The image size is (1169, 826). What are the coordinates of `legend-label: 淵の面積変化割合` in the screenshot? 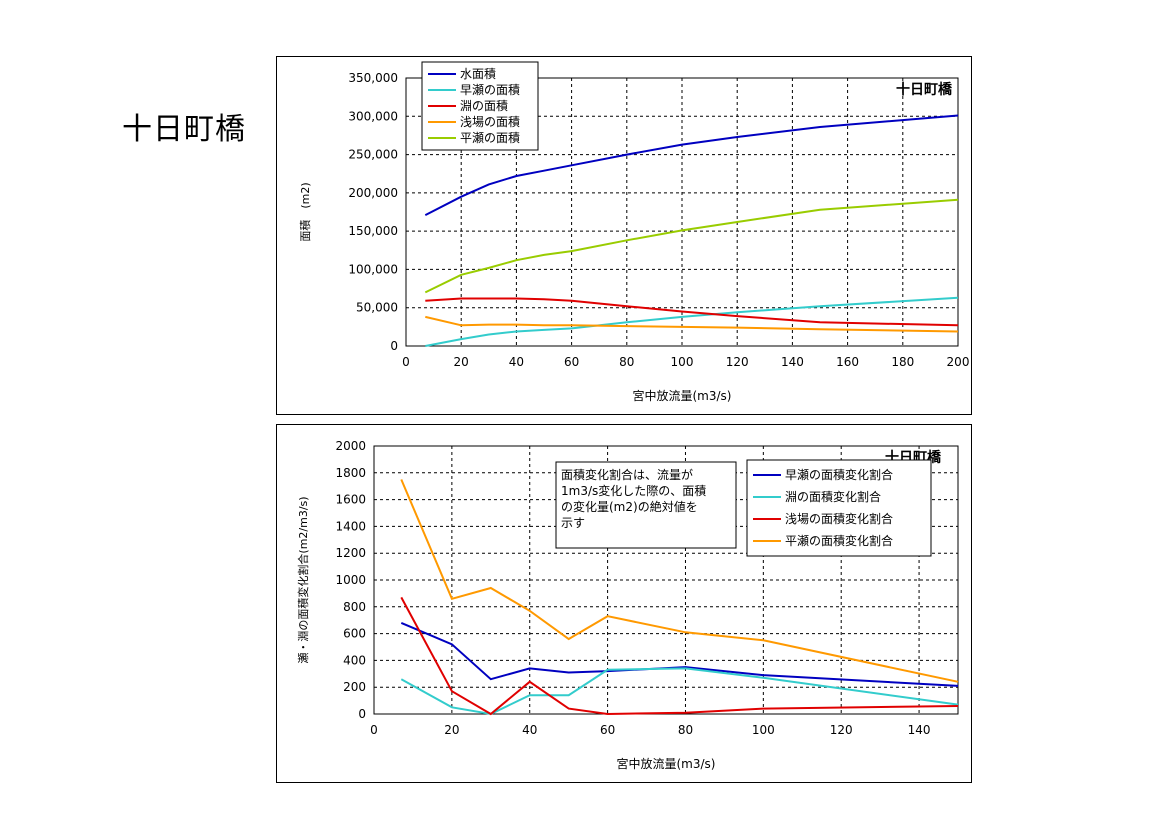 It's located at (833, 496).